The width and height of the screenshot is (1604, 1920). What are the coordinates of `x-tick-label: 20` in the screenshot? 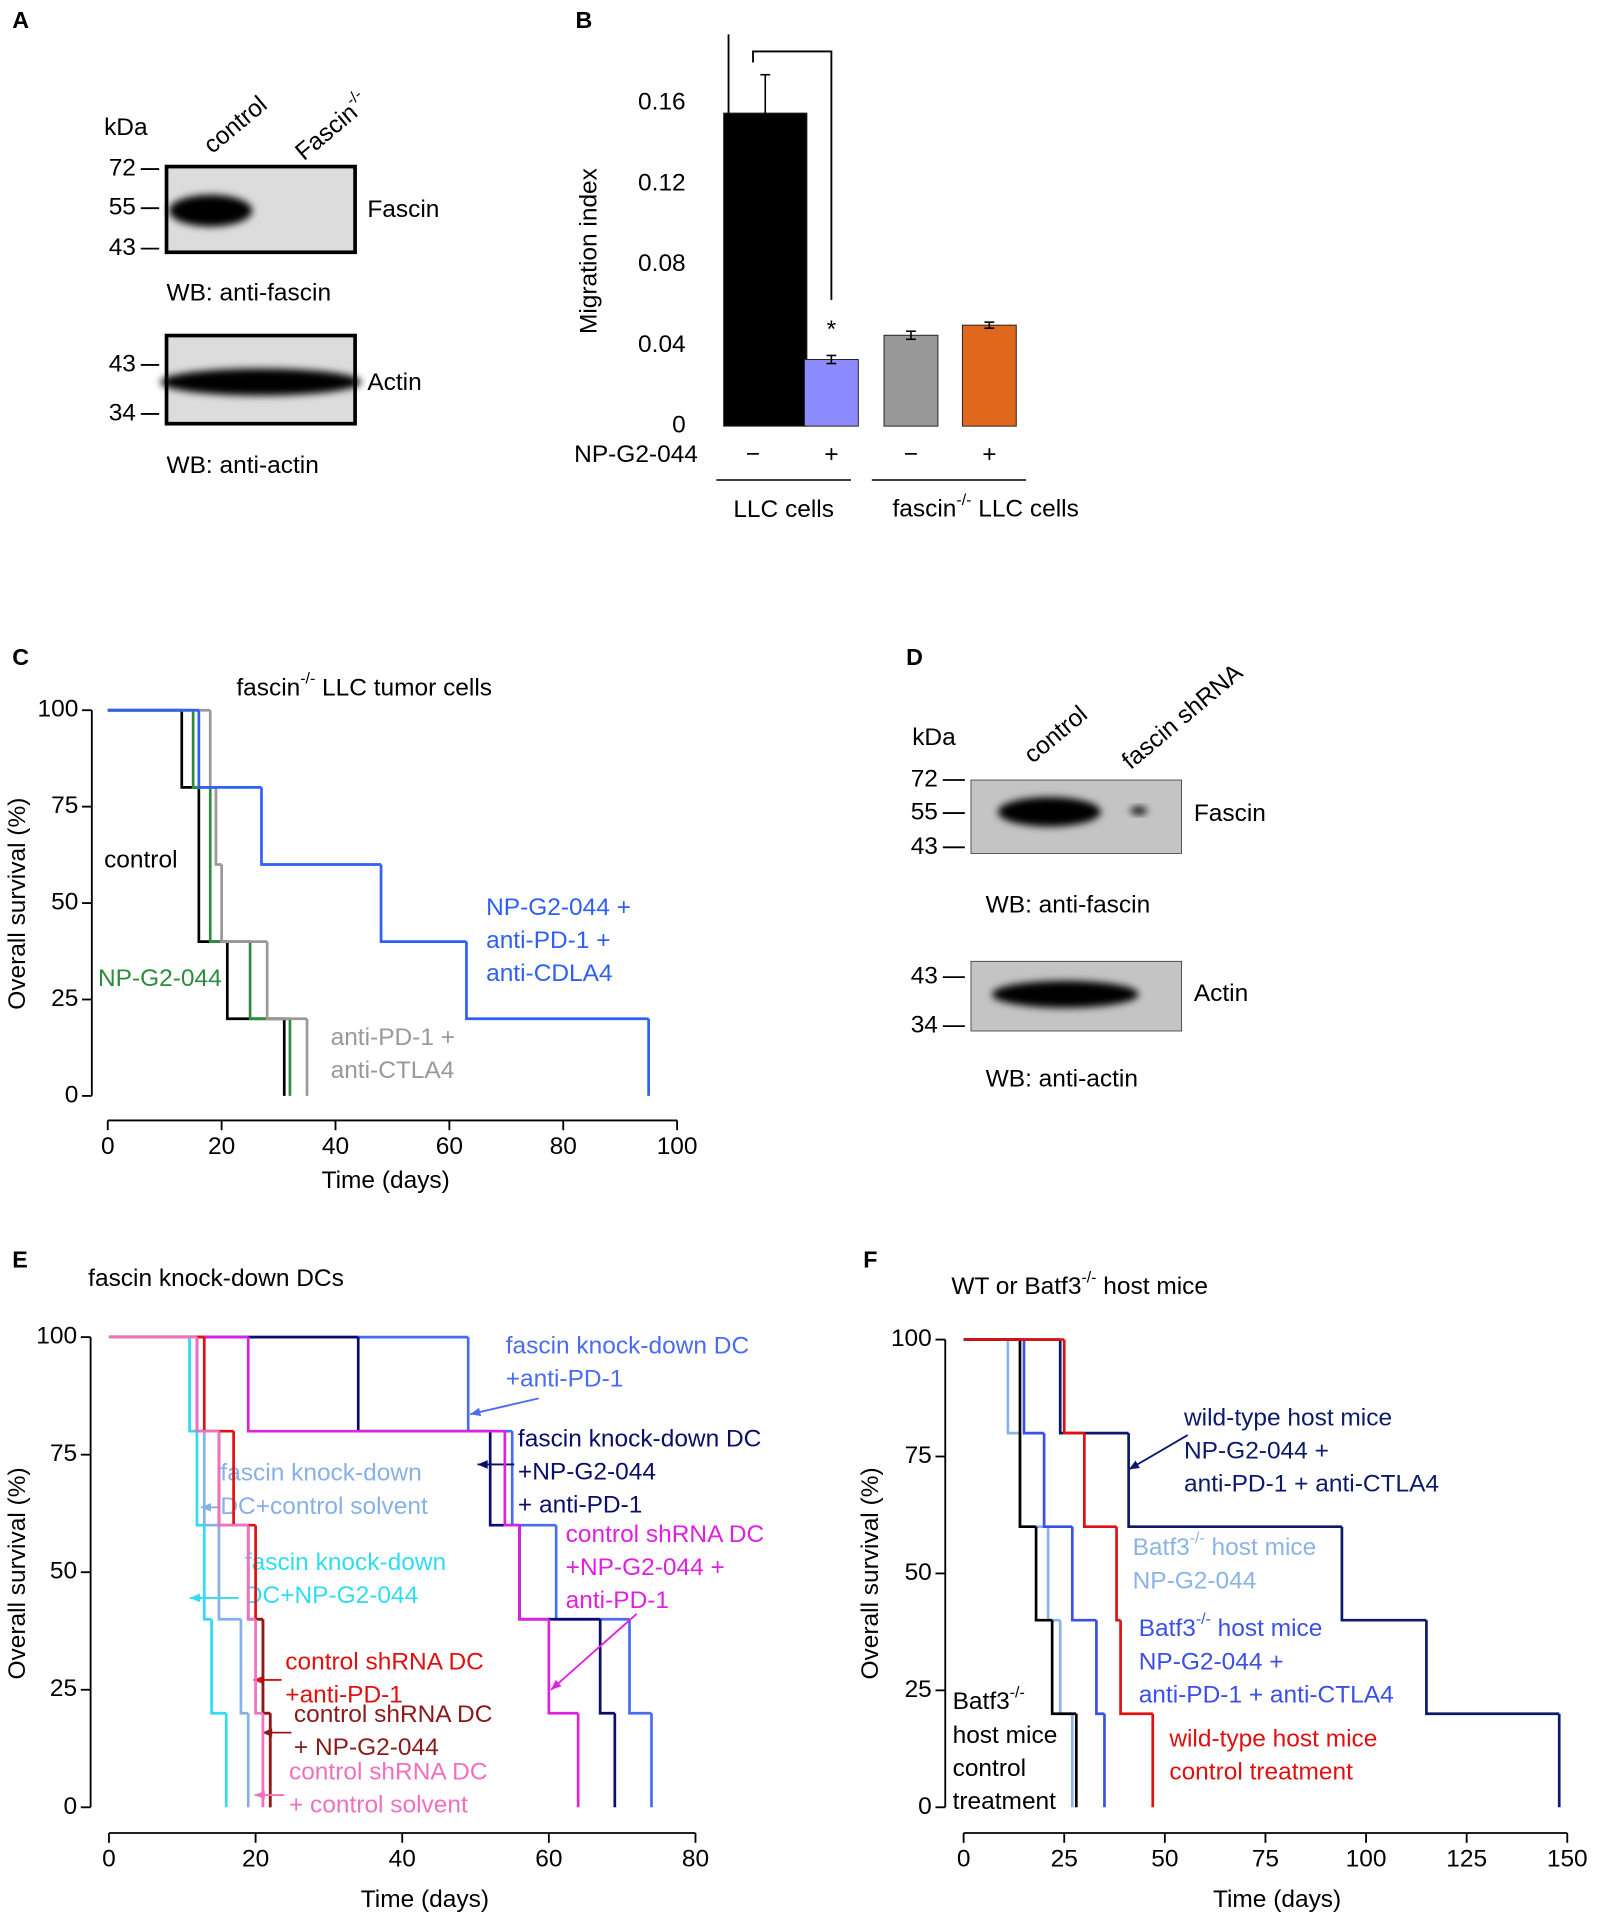 It's located at (221, 1146).